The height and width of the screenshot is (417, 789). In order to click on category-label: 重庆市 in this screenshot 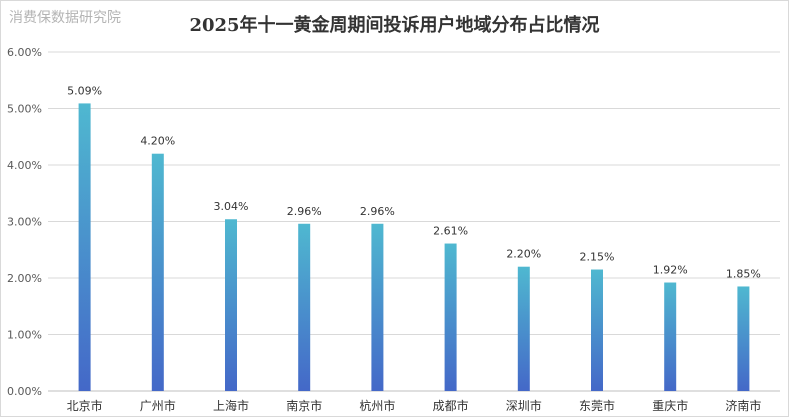, I will do `click(670, 405)`.